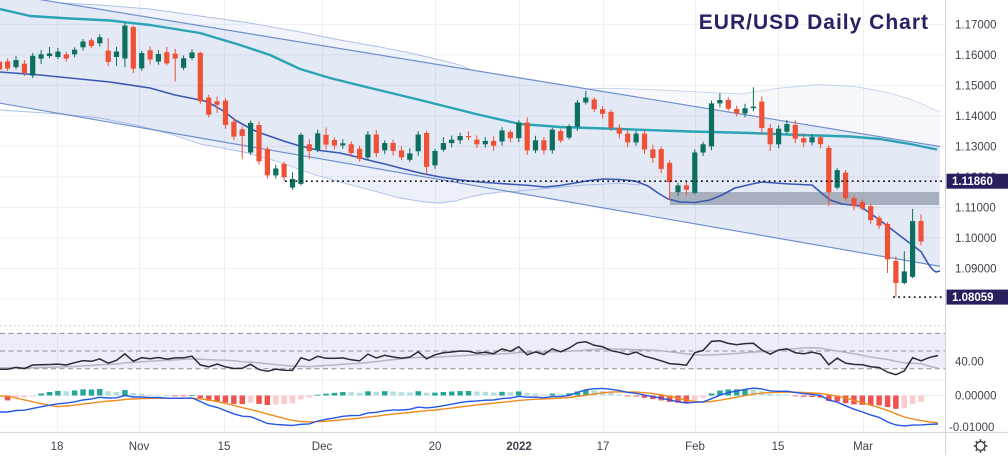 The height and width of the screenshot is (460, 1008). What do you see at coordinates (976, 25) in the screenshot?
I see `svg-text: 1.17000` at bounding box center [976, 25].